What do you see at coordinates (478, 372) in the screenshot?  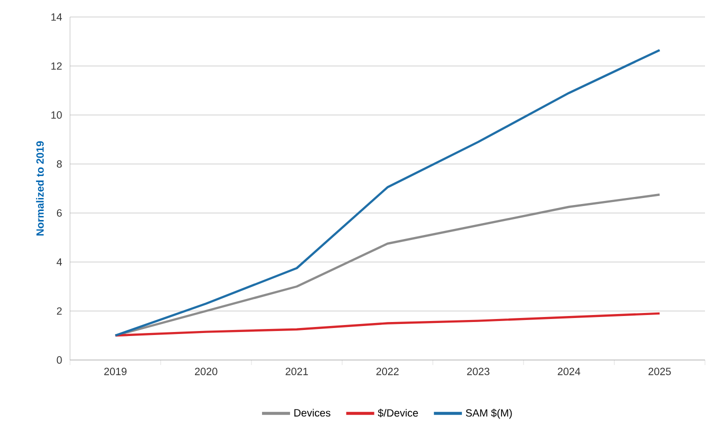 I see `x-tick-label: 2023` at bounding box center [478, 372].